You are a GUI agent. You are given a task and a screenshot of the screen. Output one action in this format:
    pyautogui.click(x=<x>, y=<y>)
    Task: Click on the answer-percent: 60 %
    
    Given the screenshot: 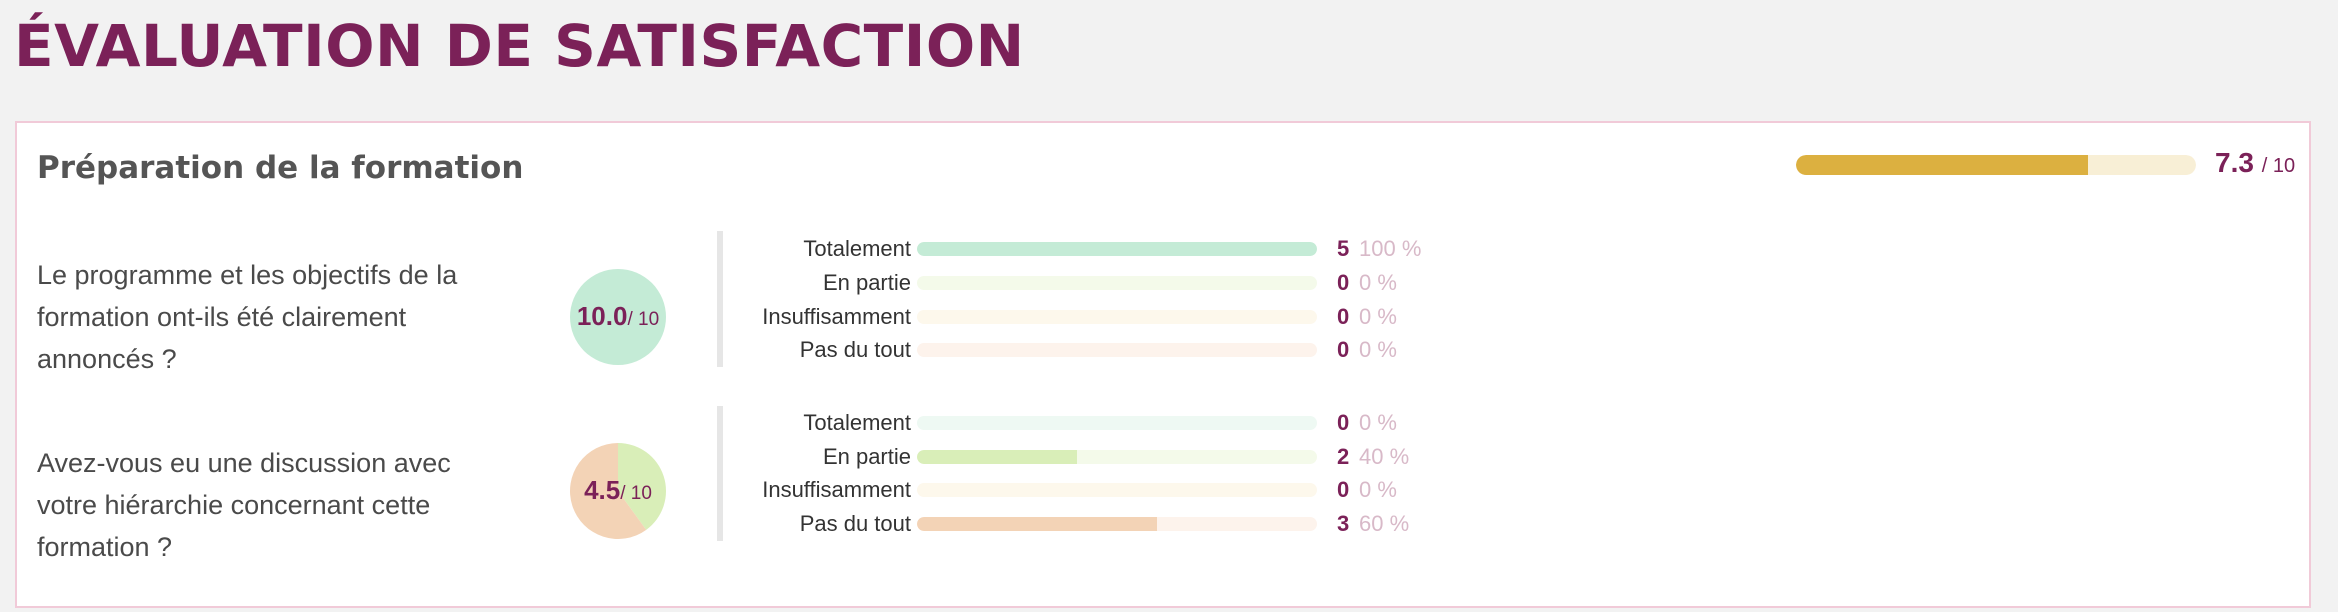 What is the action you would take?
    pyautogui.click(x=1384, y=523)
    